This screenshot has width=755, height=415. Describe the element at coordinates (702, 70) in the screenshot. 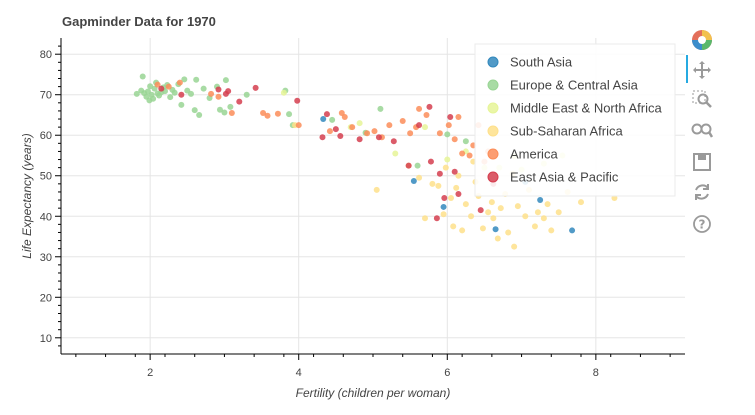

I see `pan-icon` at that location.